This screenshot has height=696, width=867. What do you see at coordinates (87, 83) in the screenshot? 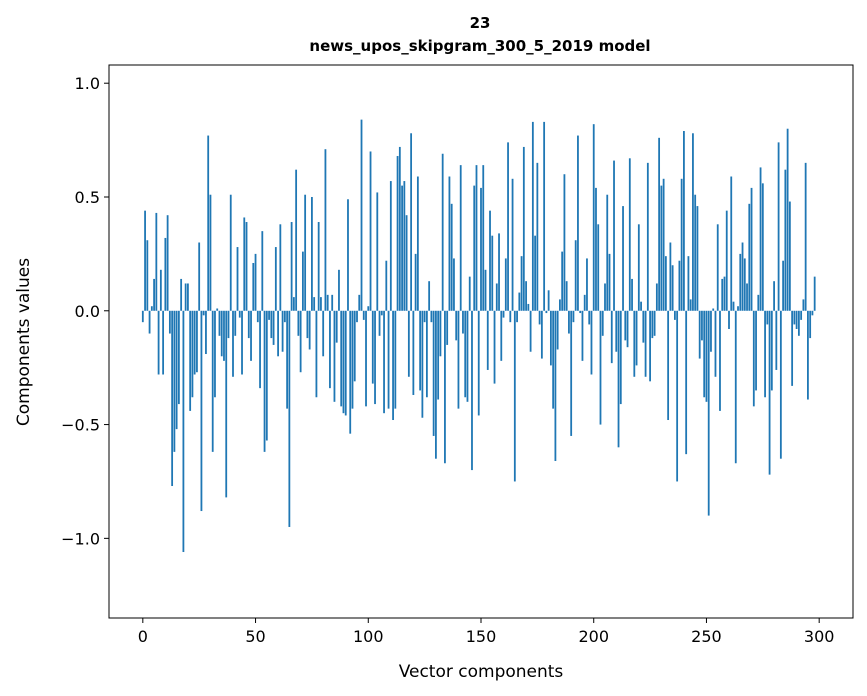
I see `y-tick-label: 1.0` at bounding box center [87, 83].